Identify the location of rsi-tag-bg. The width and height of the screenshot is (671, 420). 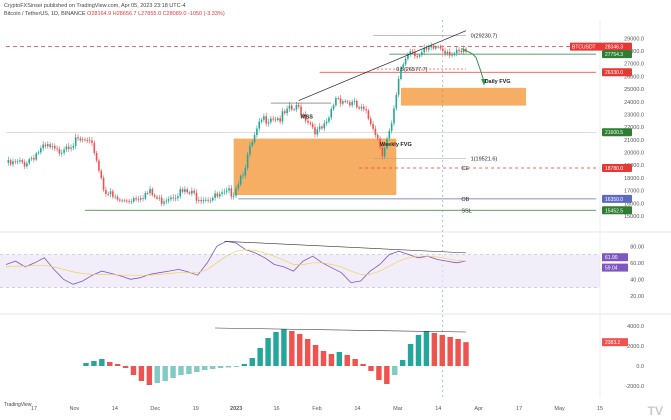
(615, 257).